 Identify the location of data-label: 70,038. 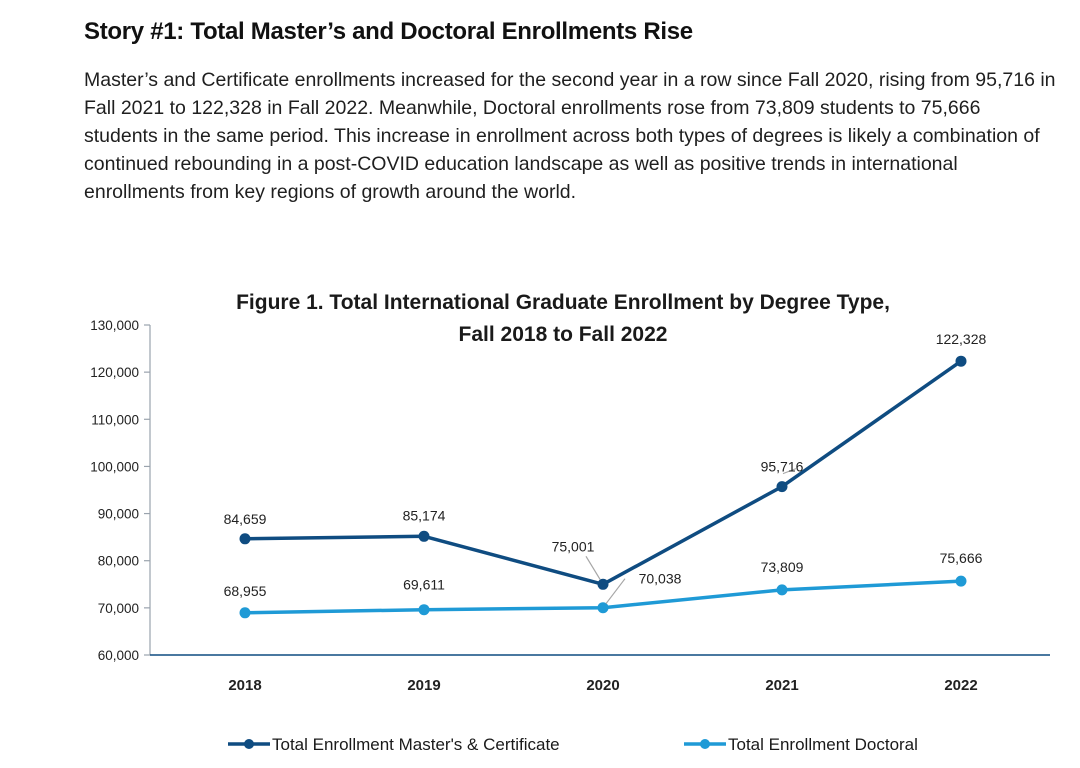
(660, 579).